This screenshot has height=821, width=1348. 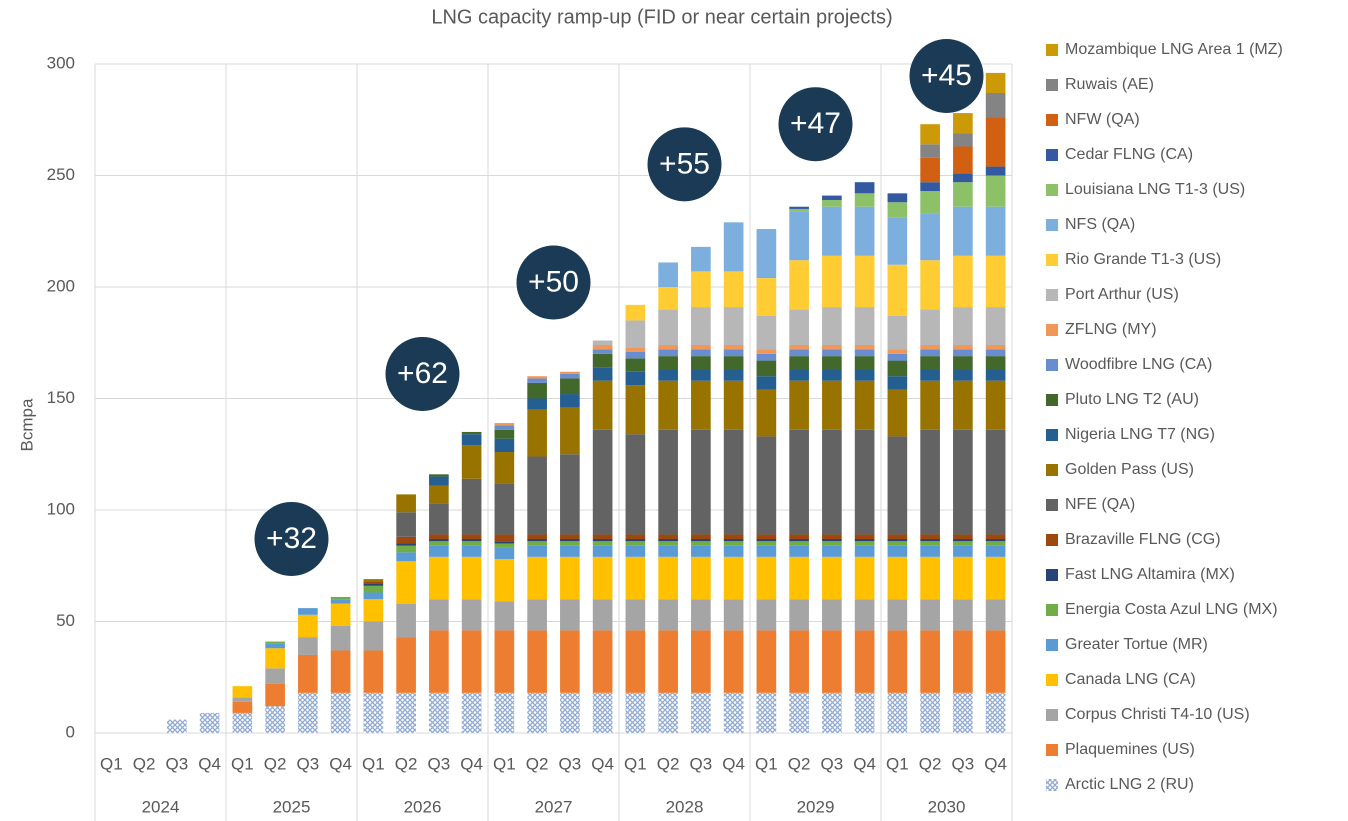 What do you see at coordinates (1129, 784) in the screenshot?
I see `legend-label: Arctic LNG 2 (RU)` at bounding box center [1129, 784].